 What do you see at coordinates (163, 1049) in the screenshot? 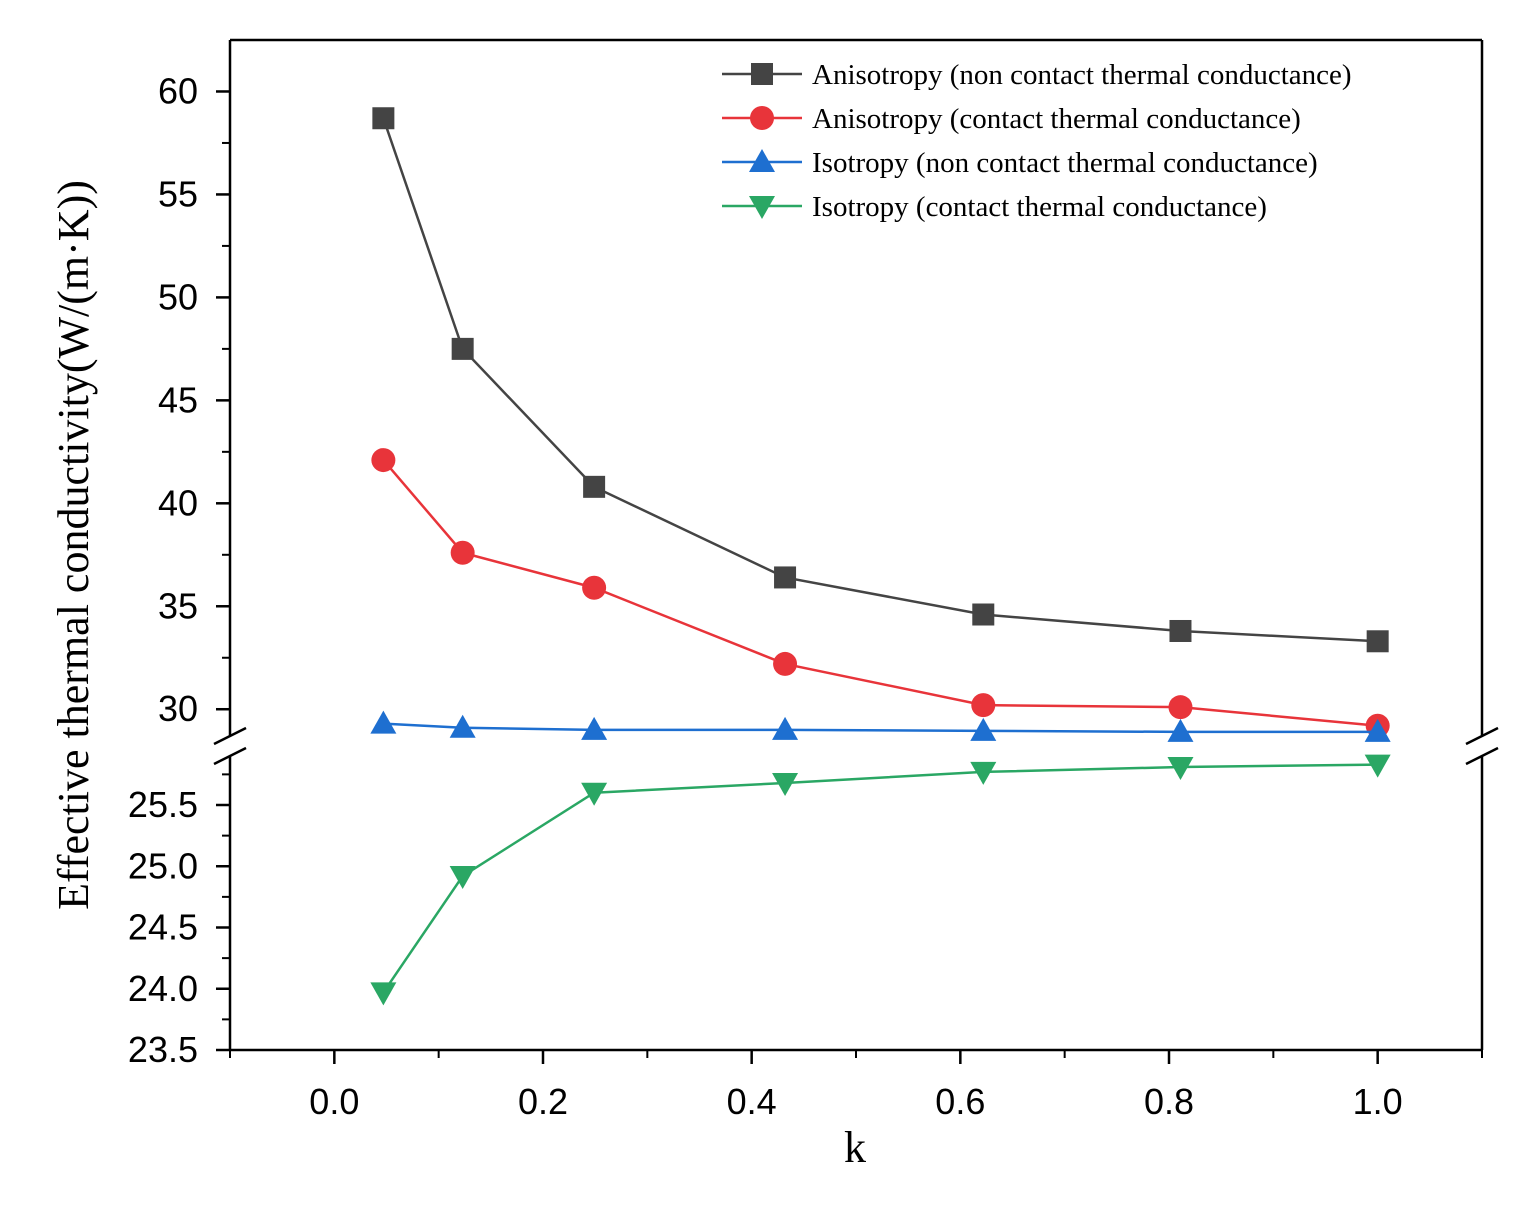
I see `y-tick-label: 23.5` at bounding box center [163, 1049].